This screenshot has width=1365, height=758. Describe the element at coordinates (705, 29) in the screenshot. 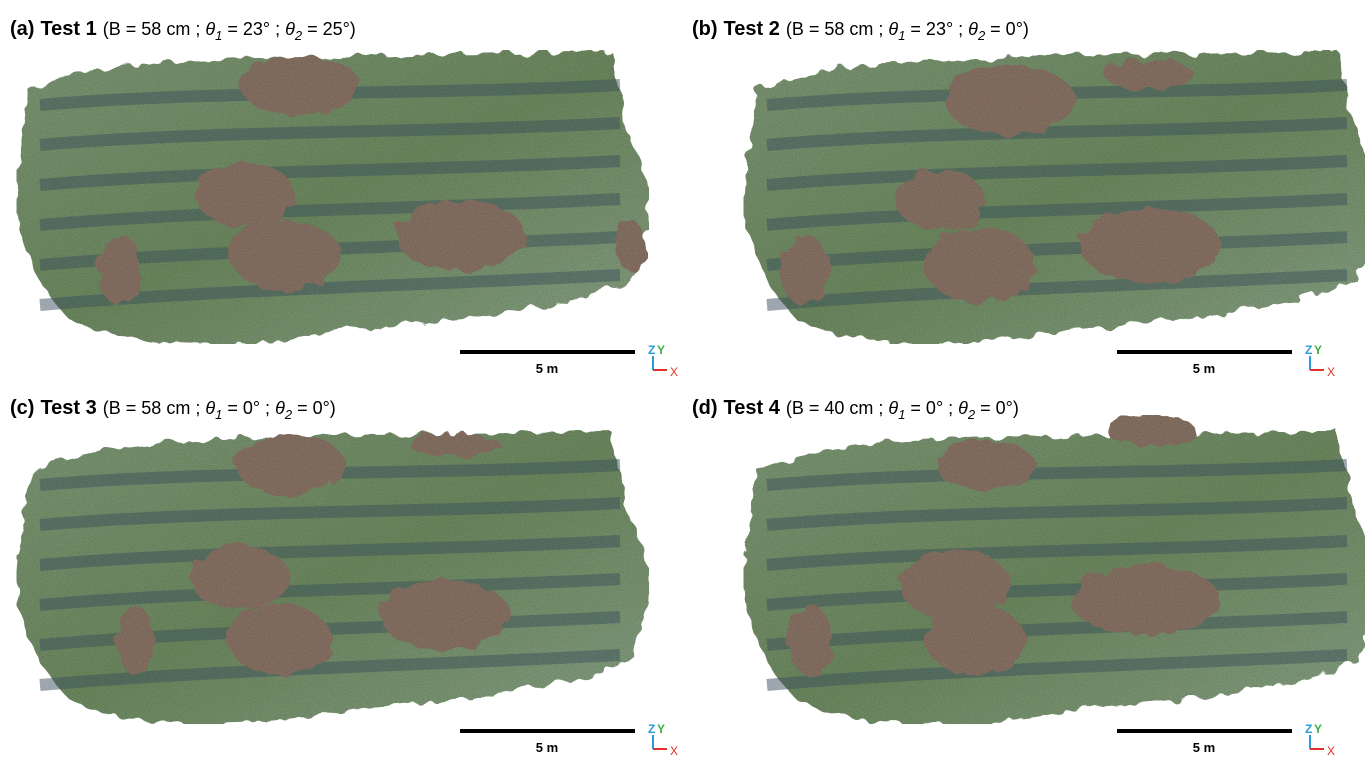

I see `panel-label: (b)` at that location.